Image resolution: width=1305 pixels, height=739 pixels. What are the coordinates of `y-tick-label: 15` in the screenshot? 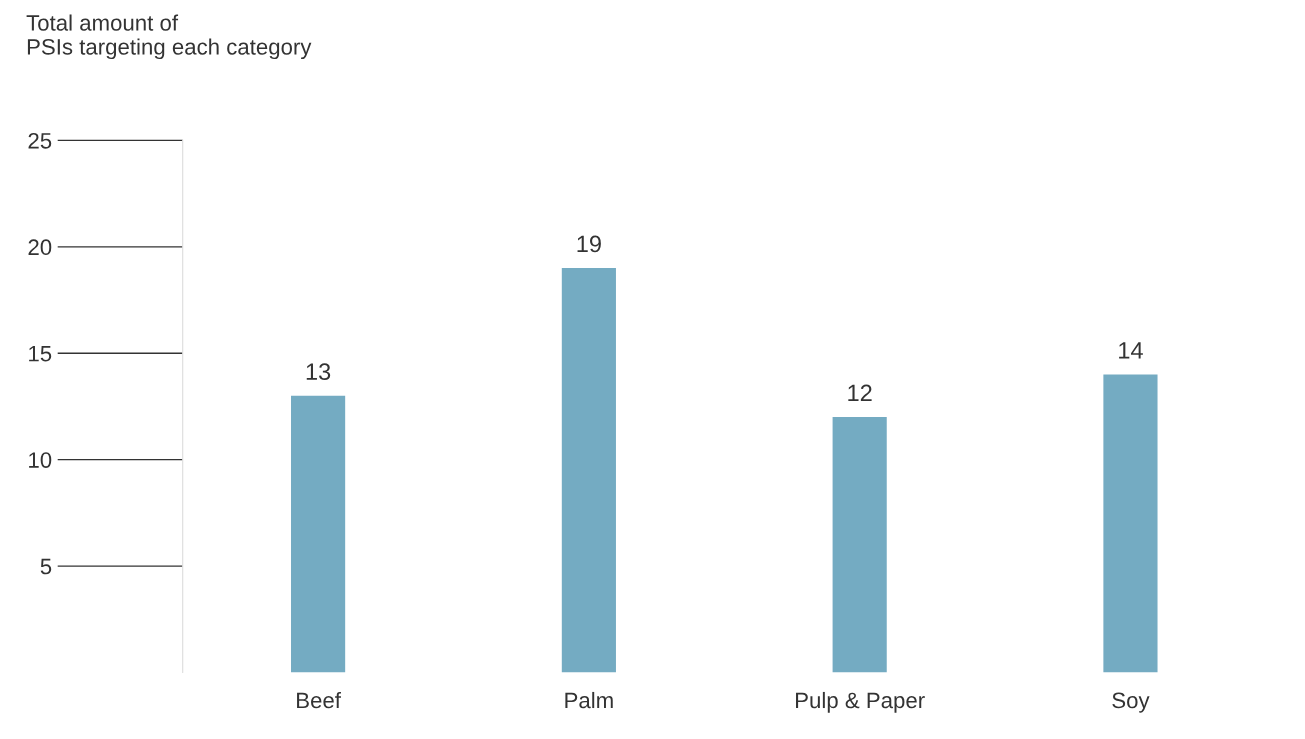 It's located at (40, 354).